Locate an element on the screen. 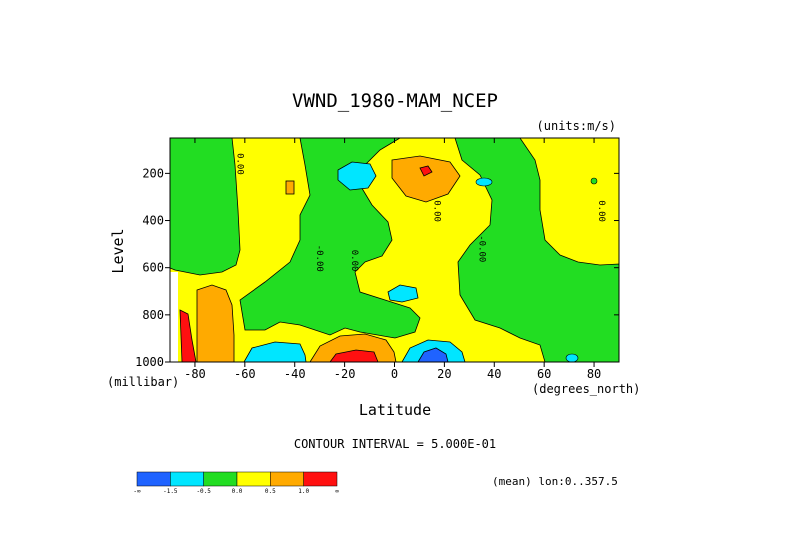 The image size is (789, 558). positive-region-high is located at coordinates (426, 179).